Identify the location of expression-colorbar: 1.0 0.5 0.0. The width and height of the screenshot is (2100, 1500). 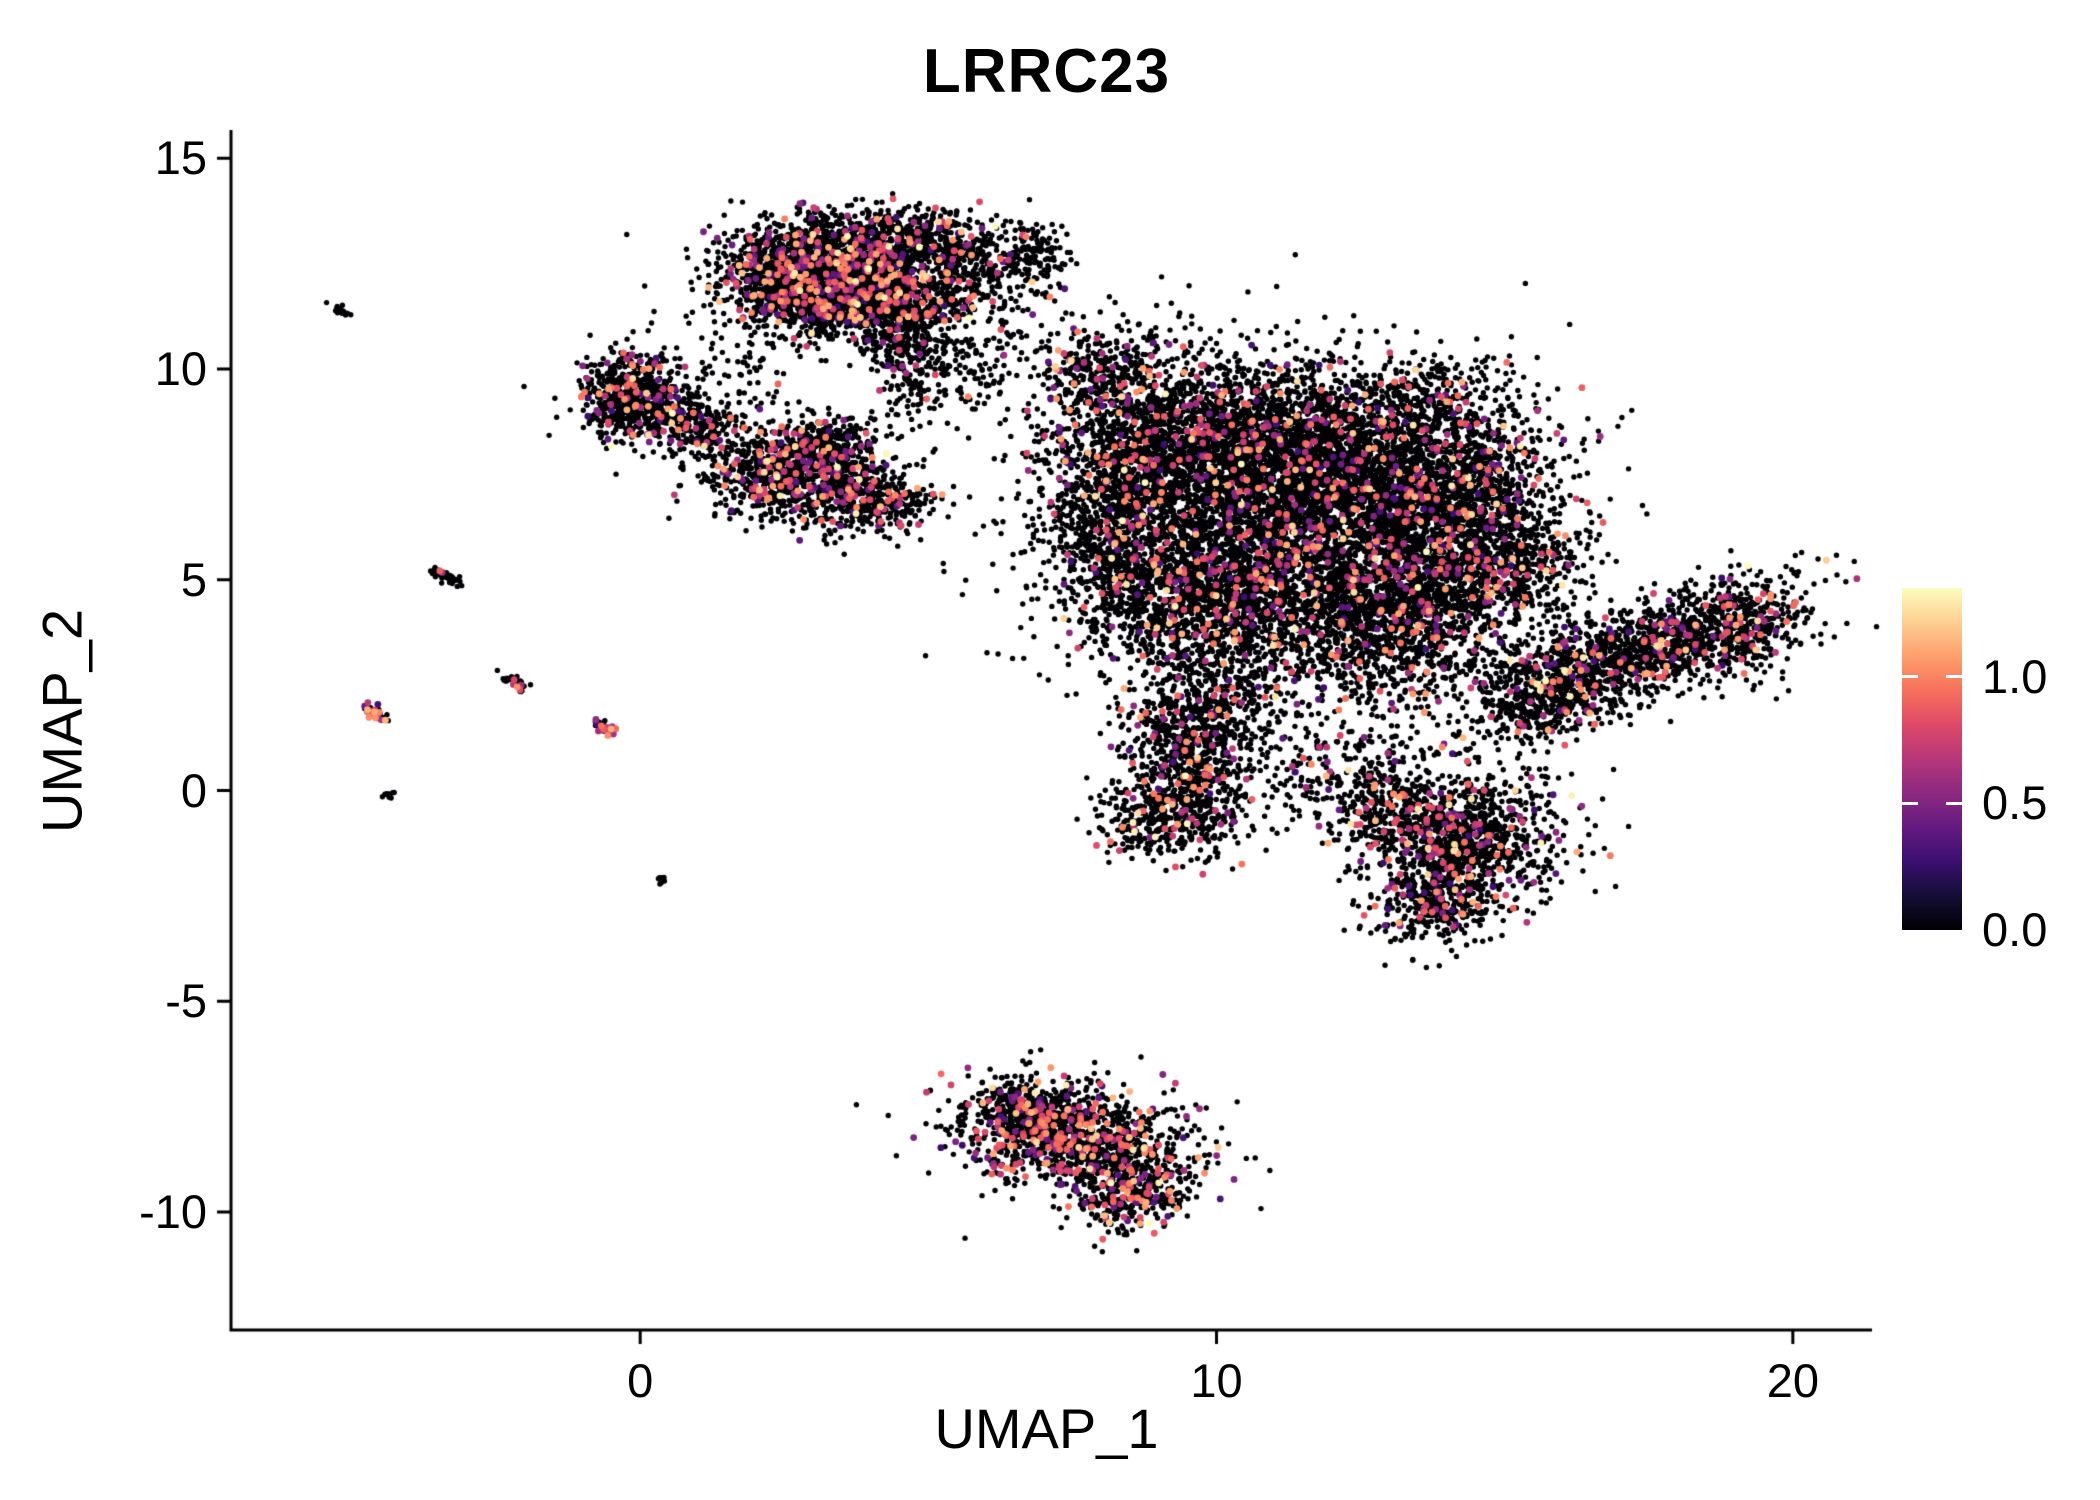
(2001, 772).